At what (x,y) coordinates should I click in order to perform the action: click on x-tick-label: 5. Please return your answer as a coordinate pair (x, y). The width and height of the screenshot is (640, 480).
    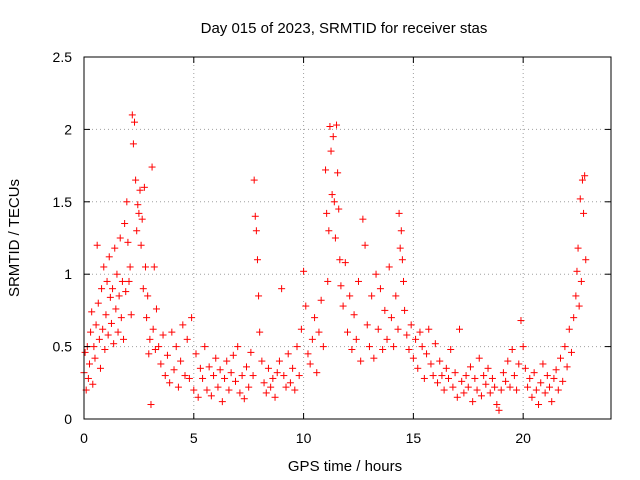
    Looking at the image, I should click on (194, 438).